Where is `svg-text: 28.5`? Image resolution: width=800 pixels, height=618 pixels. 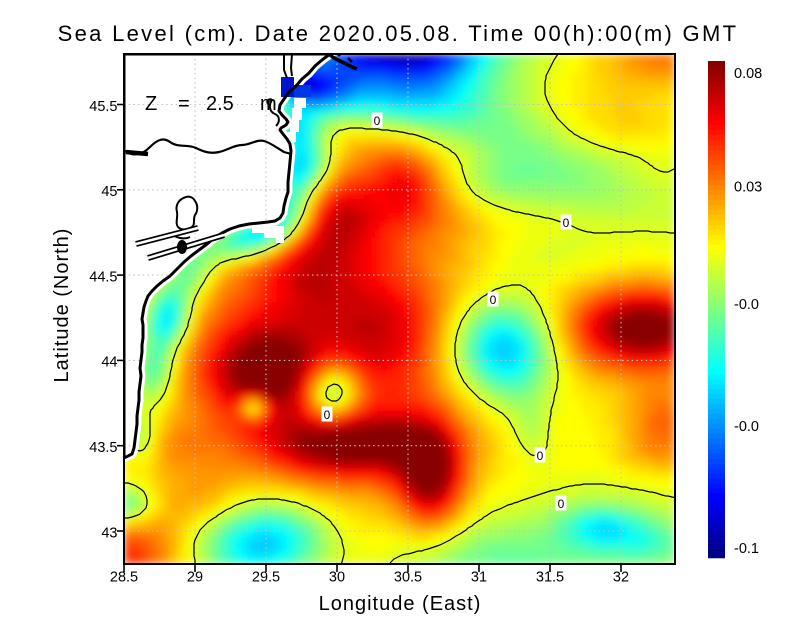
svg-text: 28.5 is located at coordinates (124, 578).